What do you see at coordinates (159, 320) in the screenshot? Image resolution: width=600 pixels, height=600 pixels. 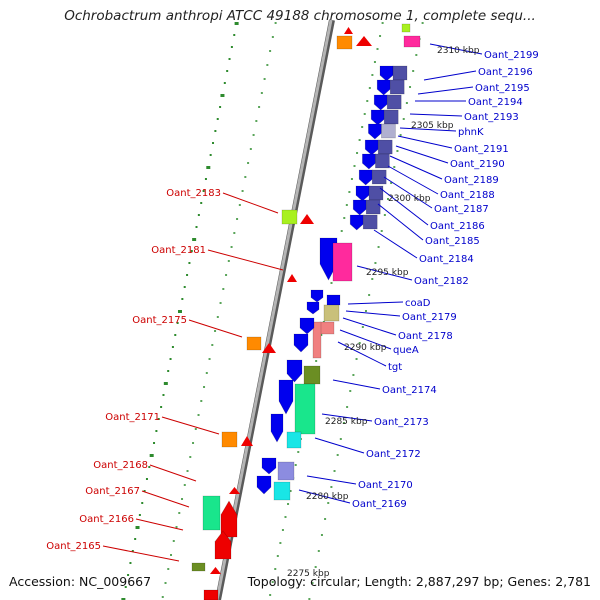 I see `gene-label-oant_2175: Oant_2175` at bounding box center [159, 320].